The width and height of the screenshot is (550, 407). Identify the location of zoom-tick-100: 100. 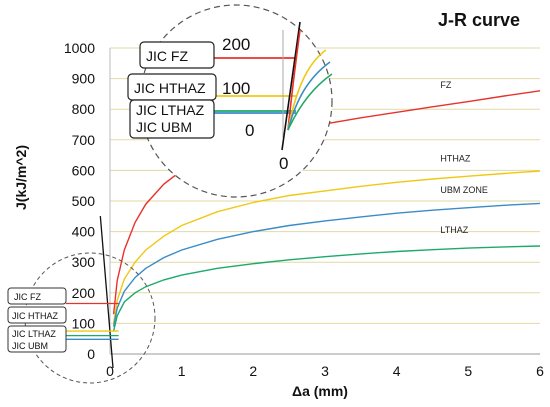
(236, 88).